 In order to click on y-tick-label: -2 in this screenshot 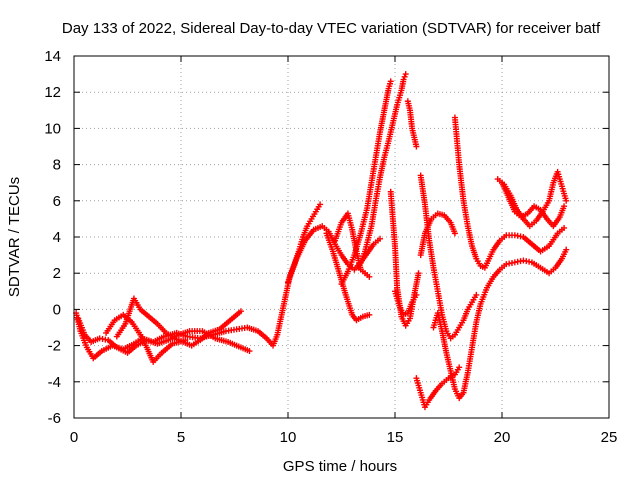, I will do `click(54, 346)`.